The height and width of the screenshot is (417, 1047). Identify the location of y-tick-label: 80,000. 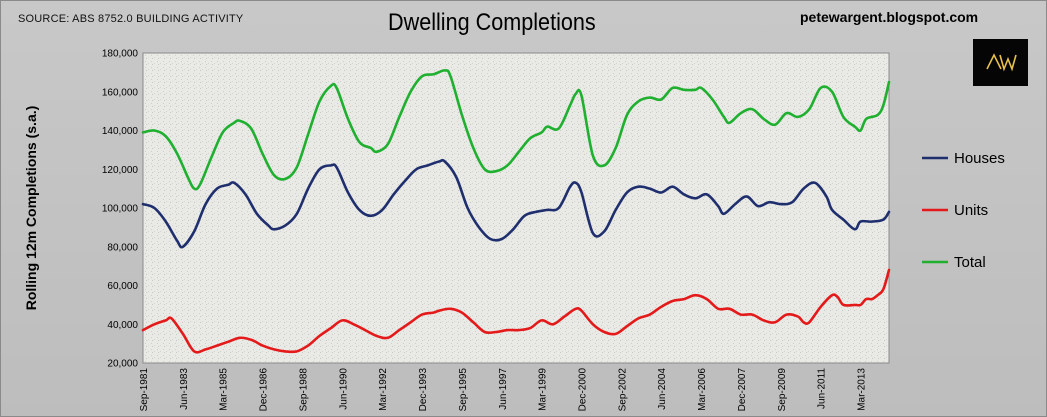
(122, 247).